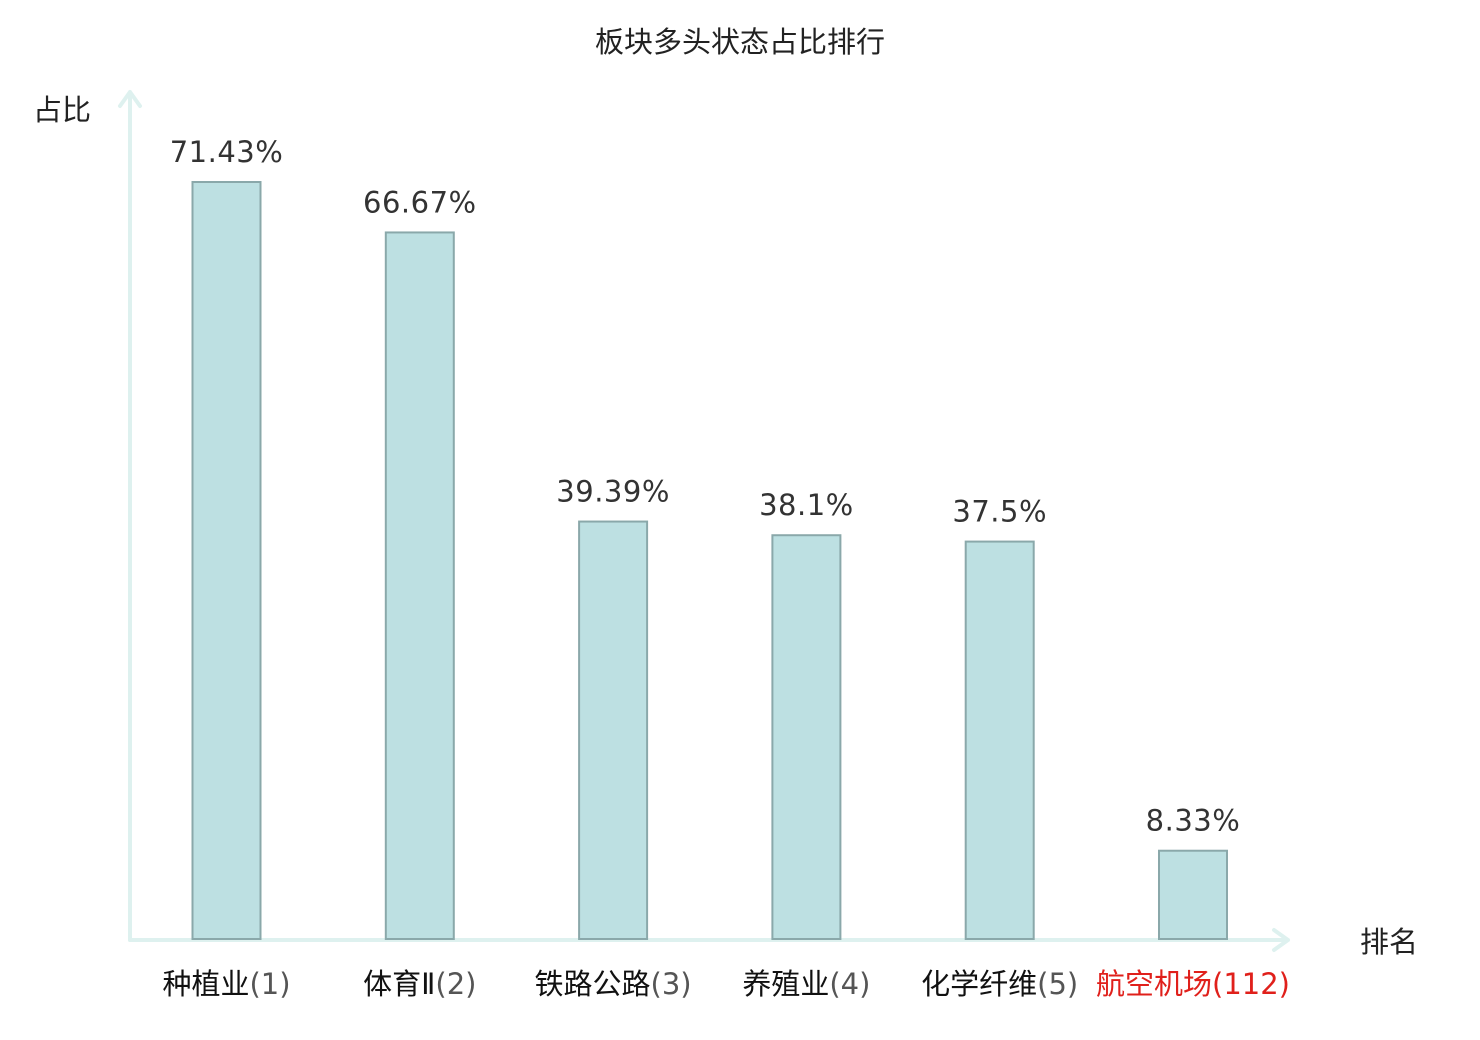 The height and width of the screenshot is (1040, 1480). What do you see at coordinates (999, 512) in the screenshot?
I see `value-label: 37.5%` at bounding box center [999, 512].